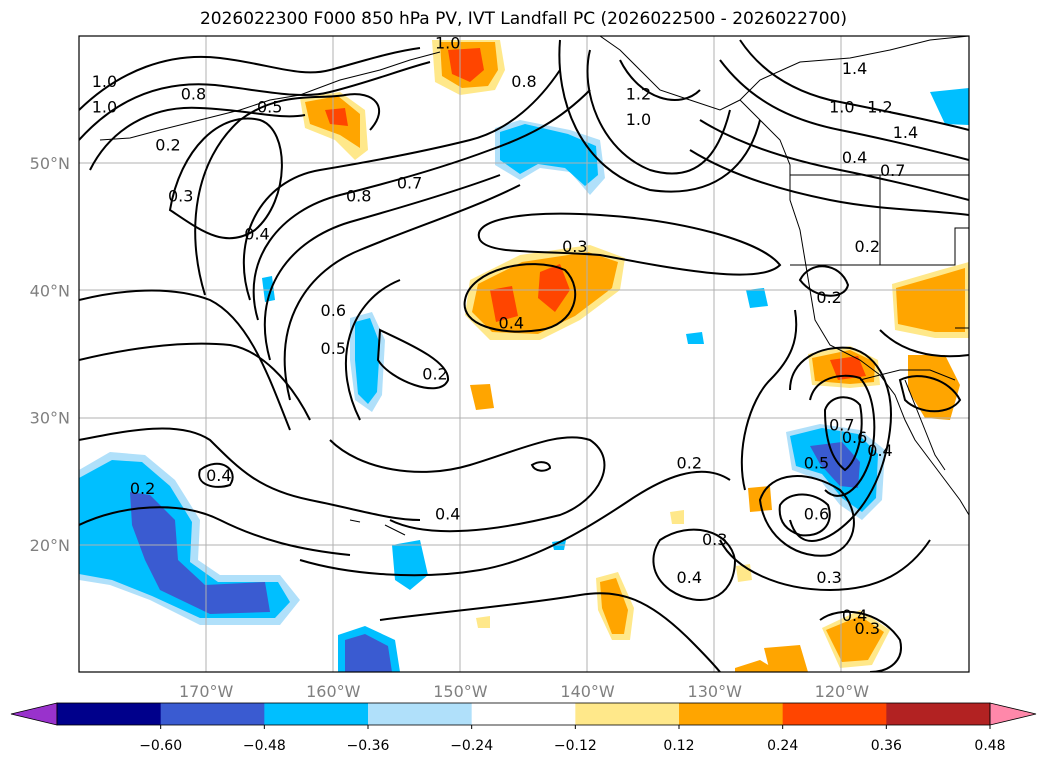 This screenshot has width=1047, height=765. I want to click on colorbar-tick-label: −0.36, so click(368, 746).